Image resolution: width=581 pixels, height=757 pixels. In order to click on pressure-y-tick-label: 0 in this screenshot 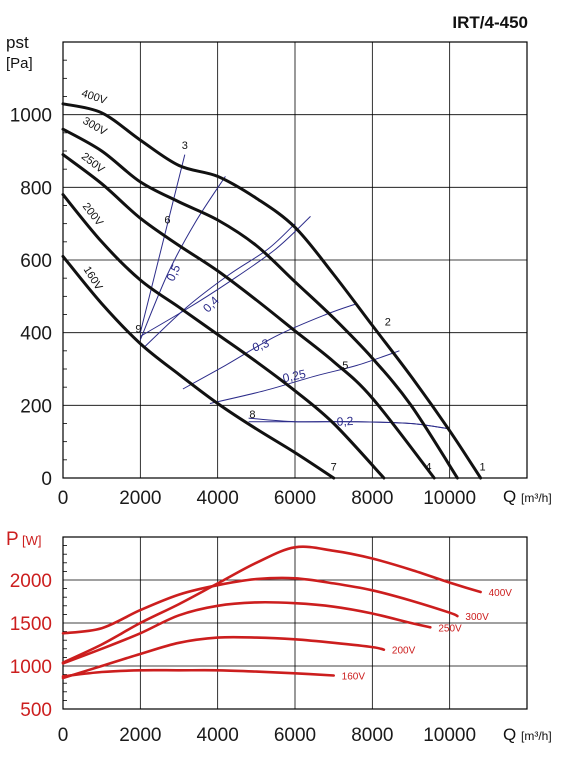, I will do `click(46, 479)`.